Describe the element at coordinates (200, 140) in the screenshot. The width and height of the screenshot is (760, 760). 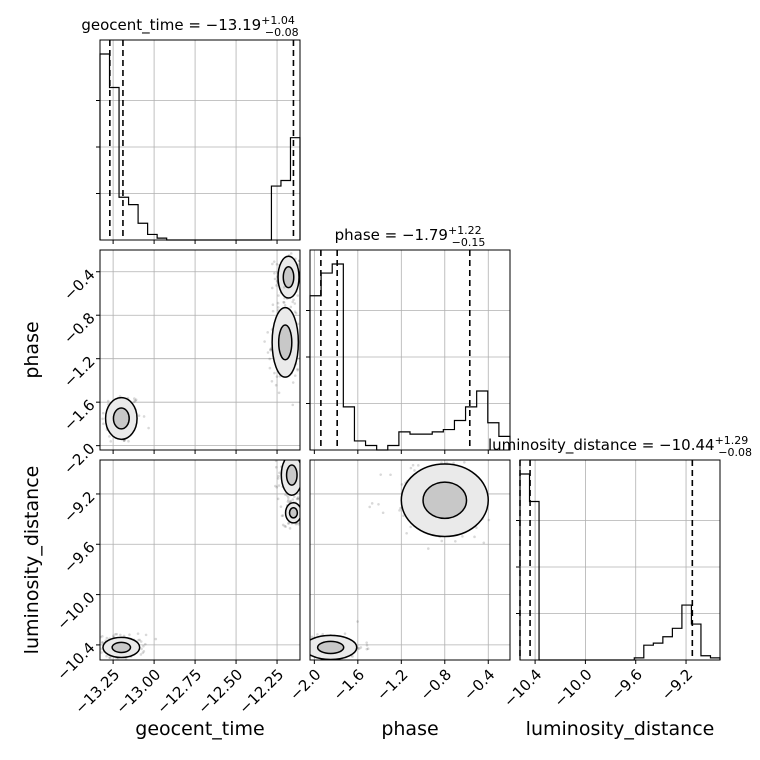
I see `panel-frame-geocent_time` at that location.